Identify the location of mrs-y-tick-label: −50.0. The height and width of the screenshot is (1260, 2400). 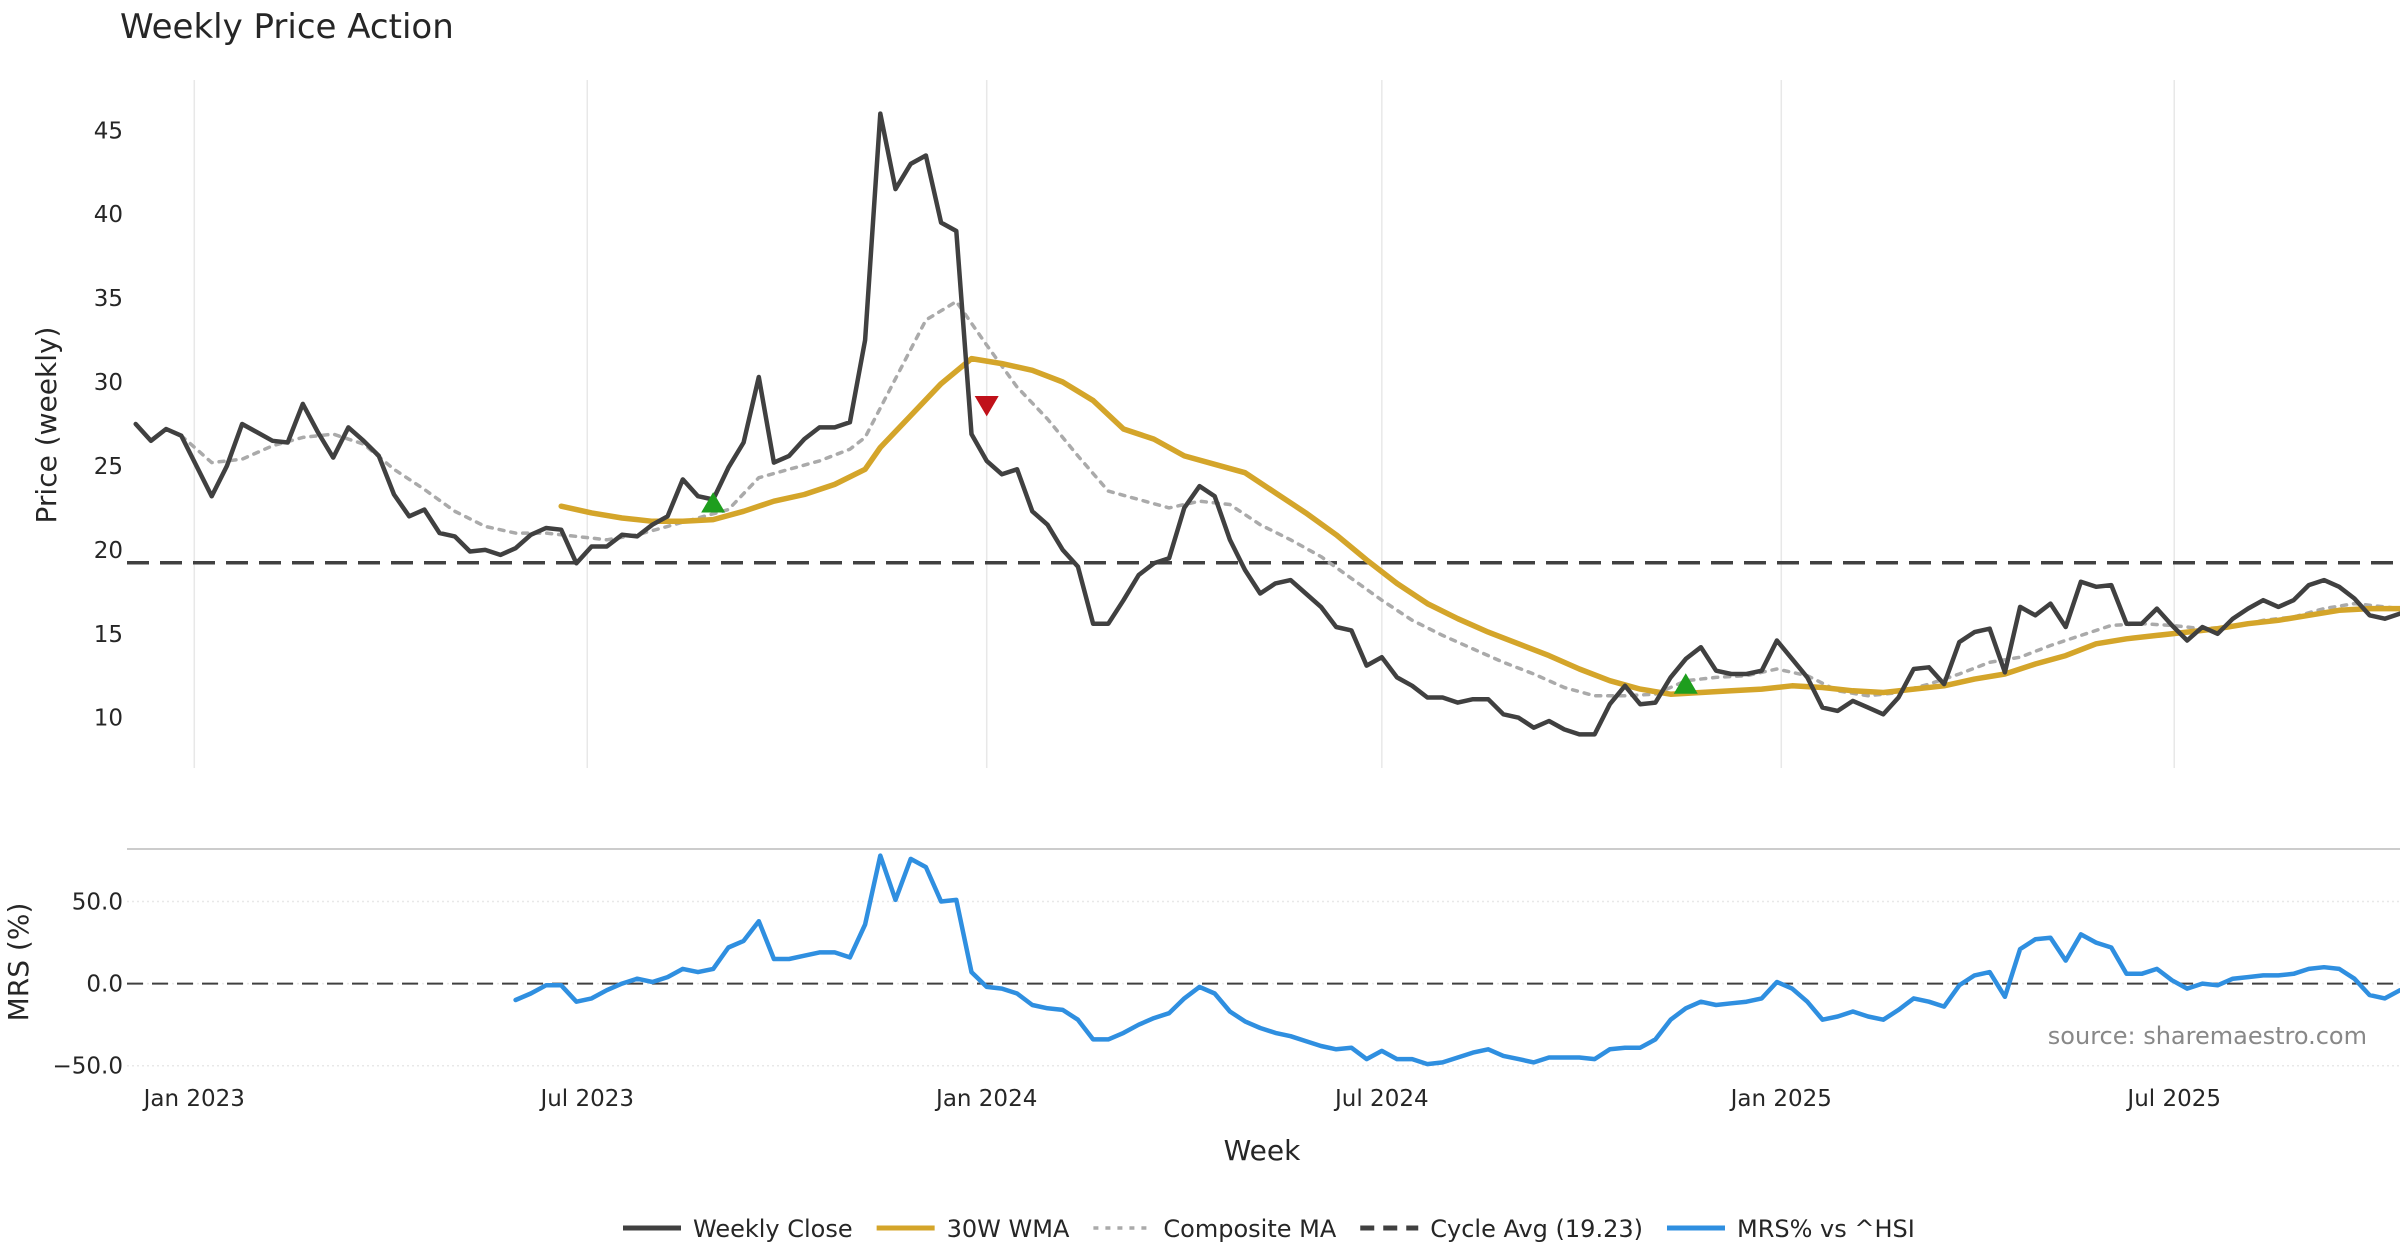
(88, 1067).